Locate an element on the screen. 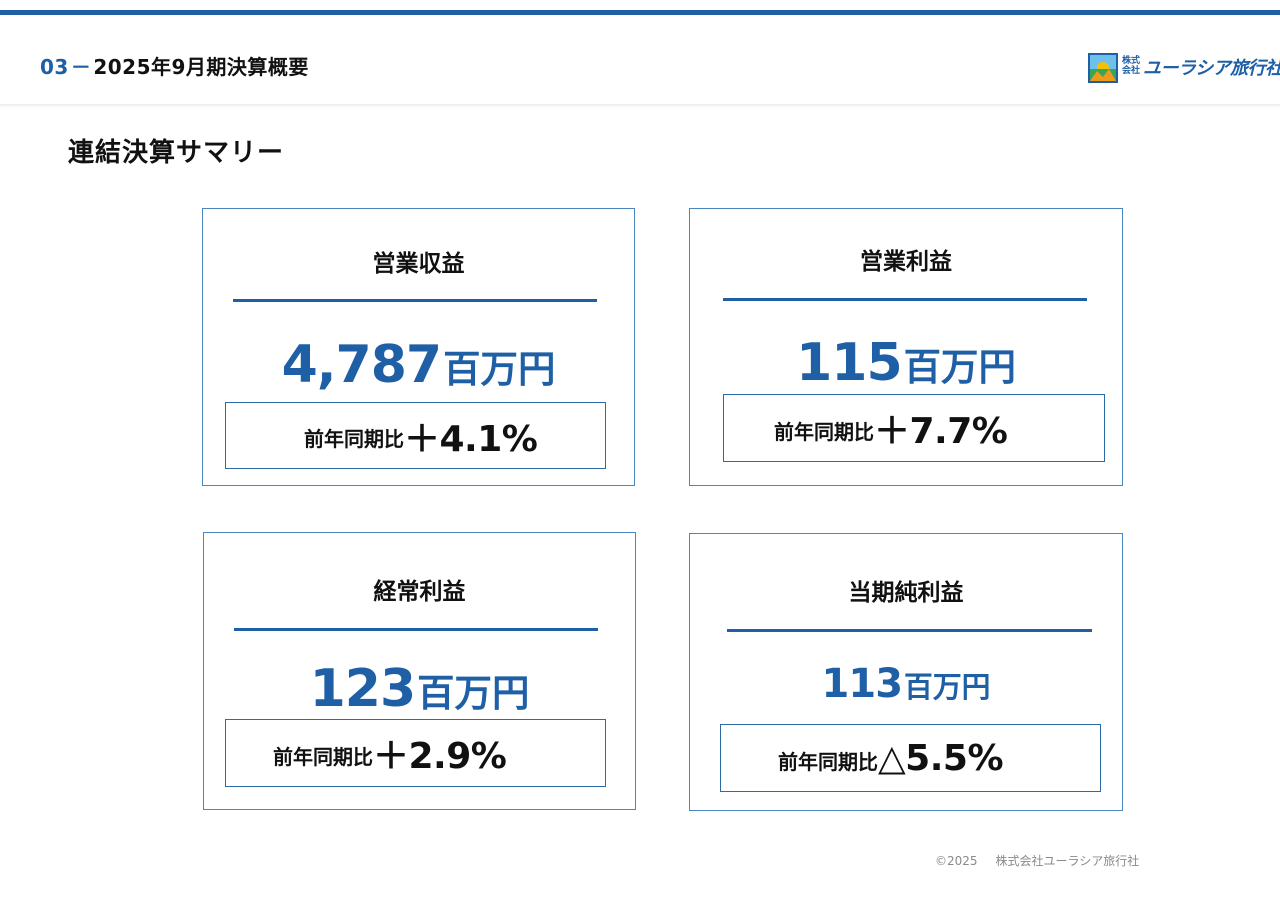 This screenshot has height=905, width=1280. section-dash: － is located at coordinates (81, 67).